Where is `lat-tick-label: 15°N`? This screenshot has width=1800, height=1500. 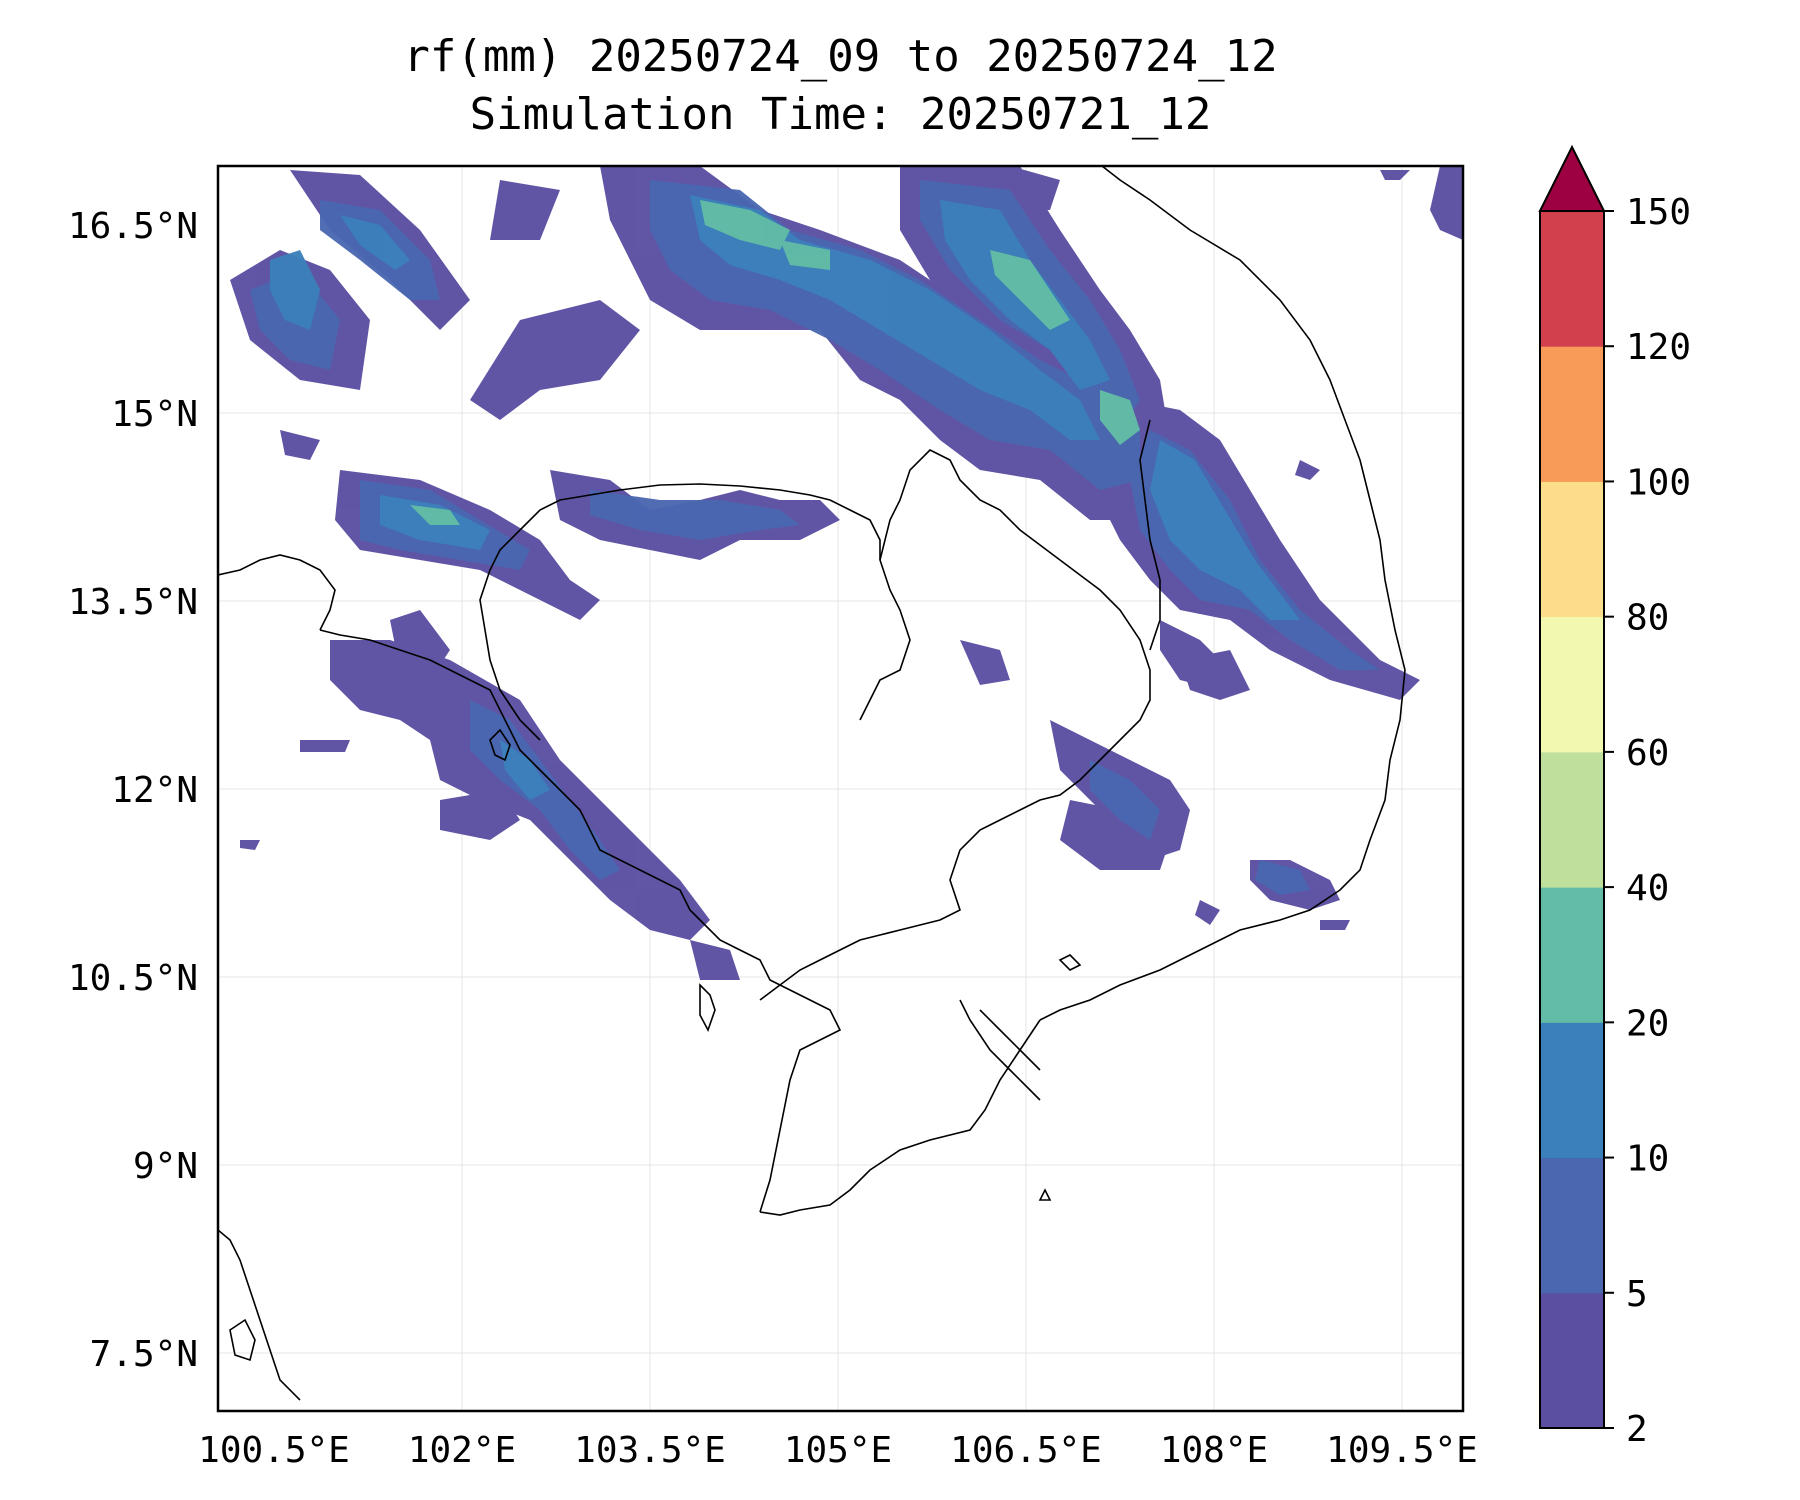
lat-tick-label: 15°N is located at coordinates (154, 414).